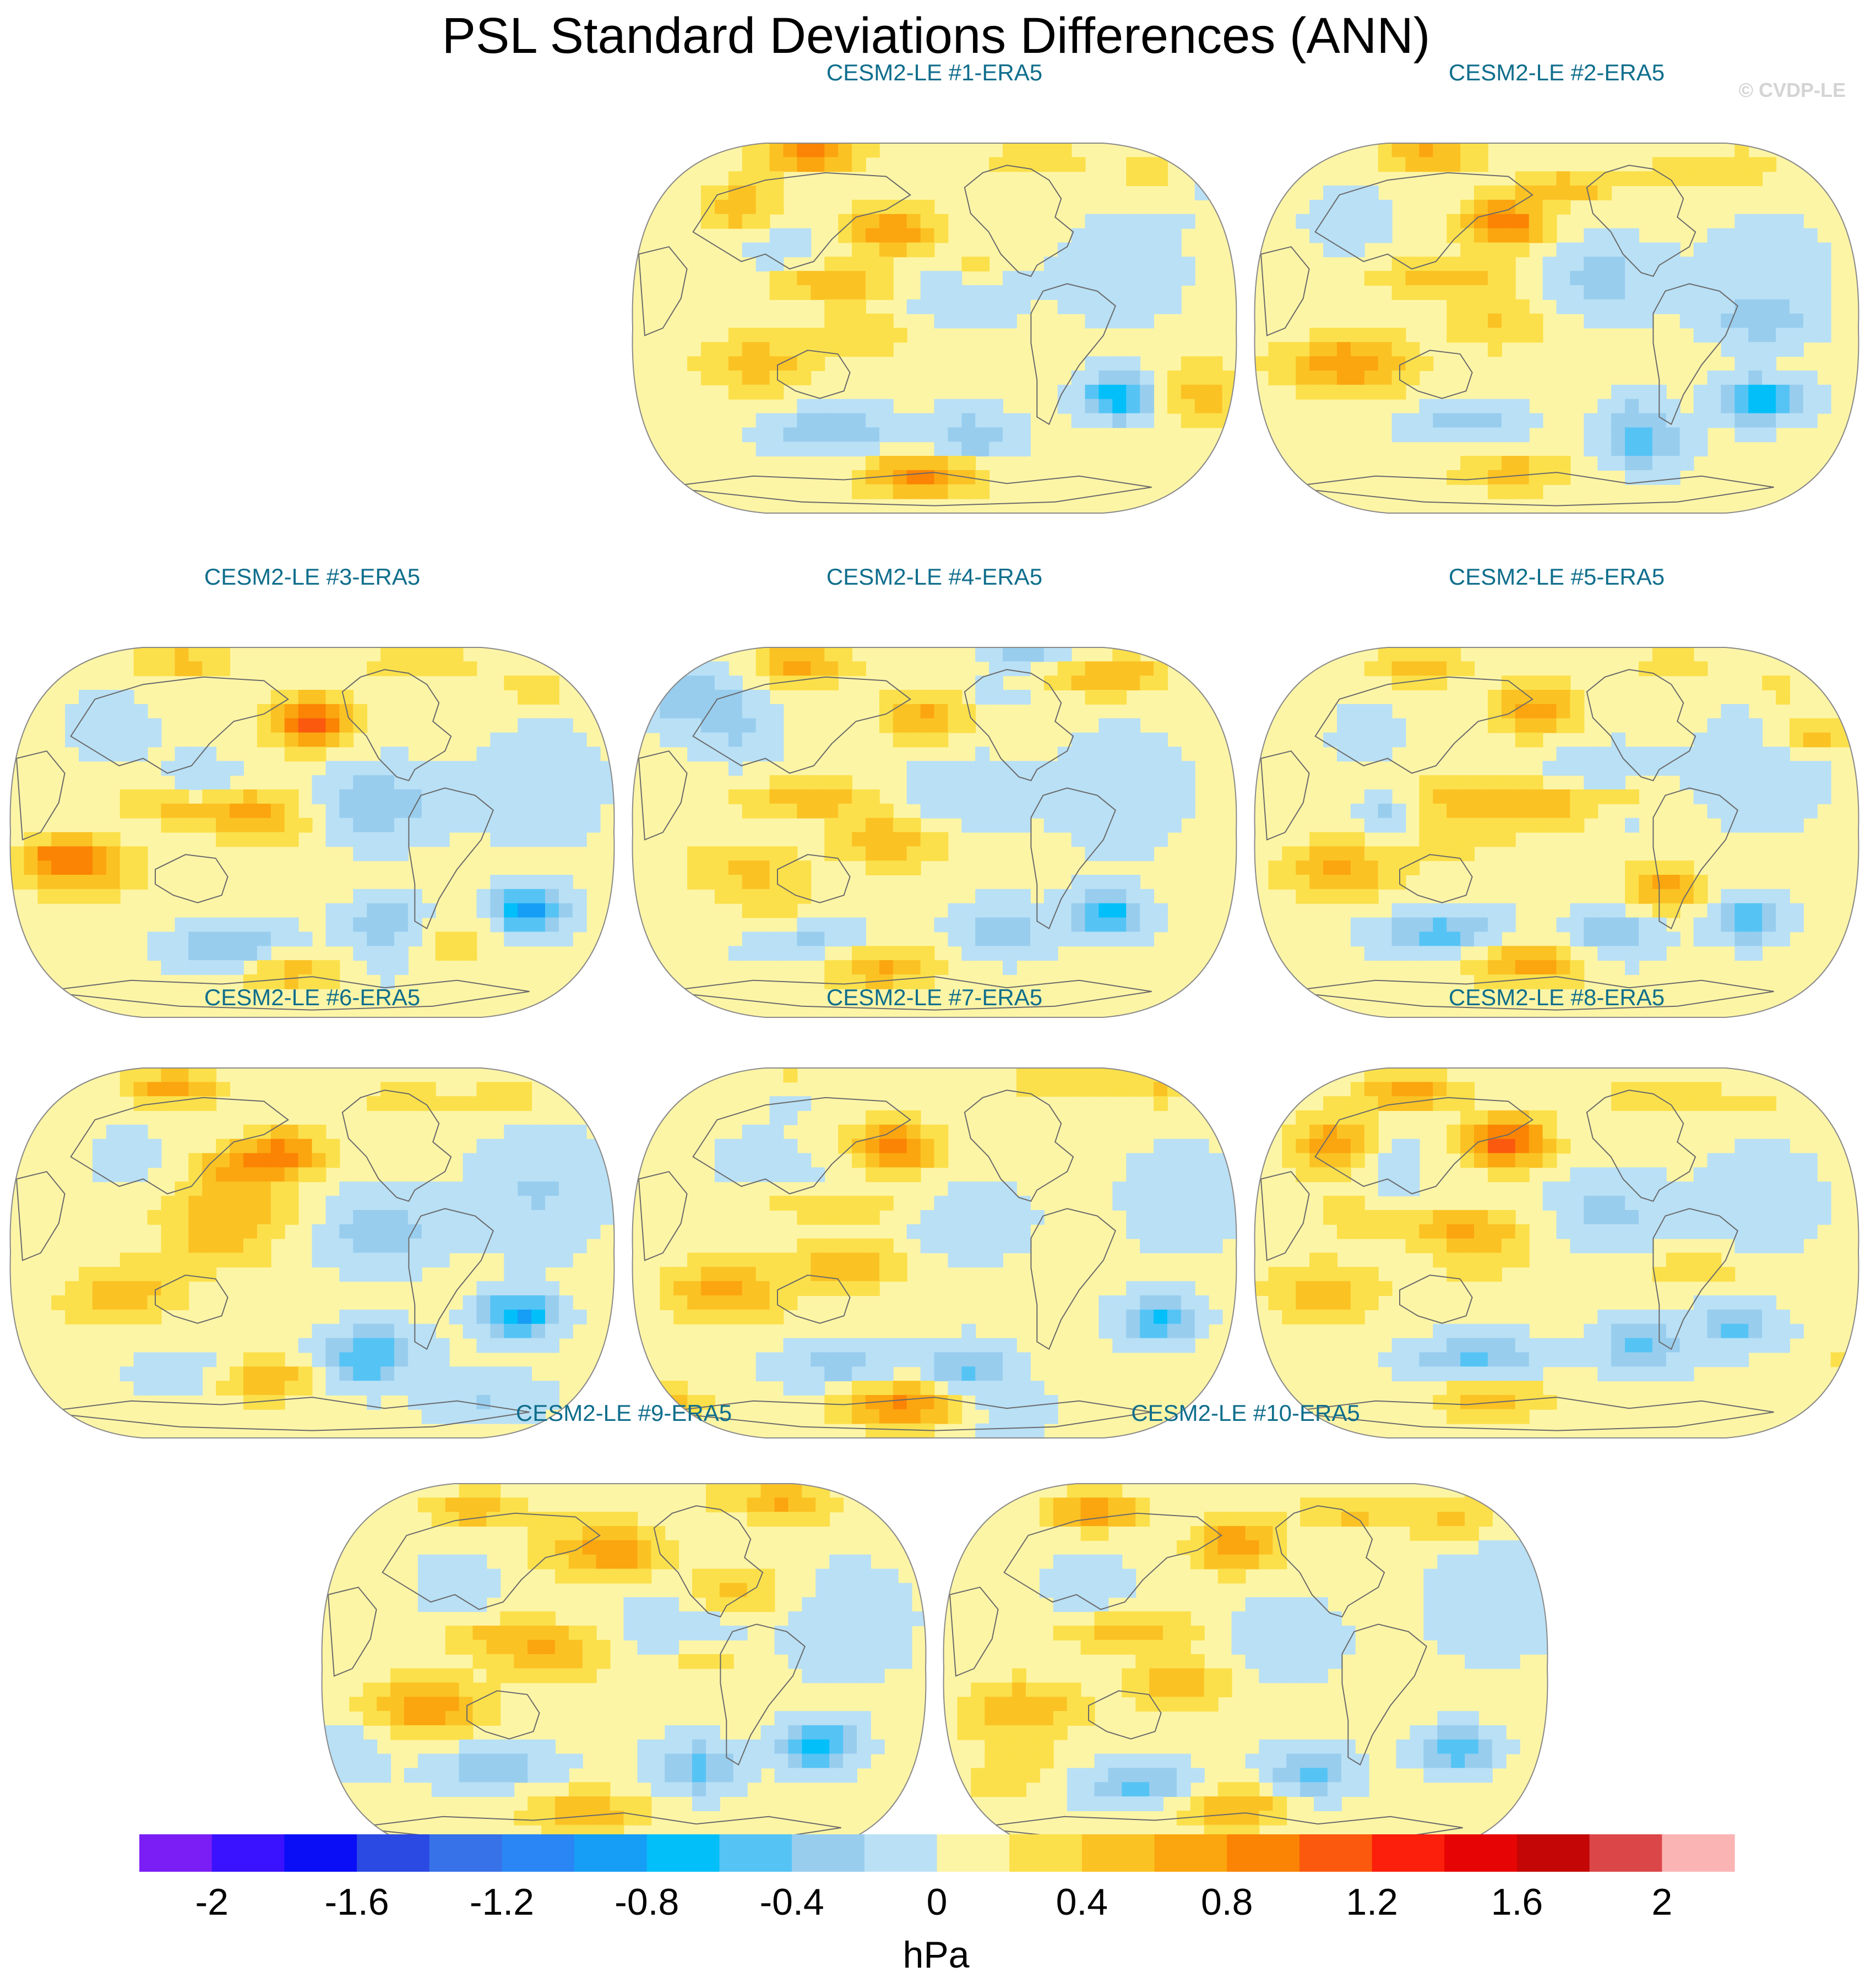  I want to click on map-panel: CESM2-LE #10-ERA5, so click(1245, 1627).